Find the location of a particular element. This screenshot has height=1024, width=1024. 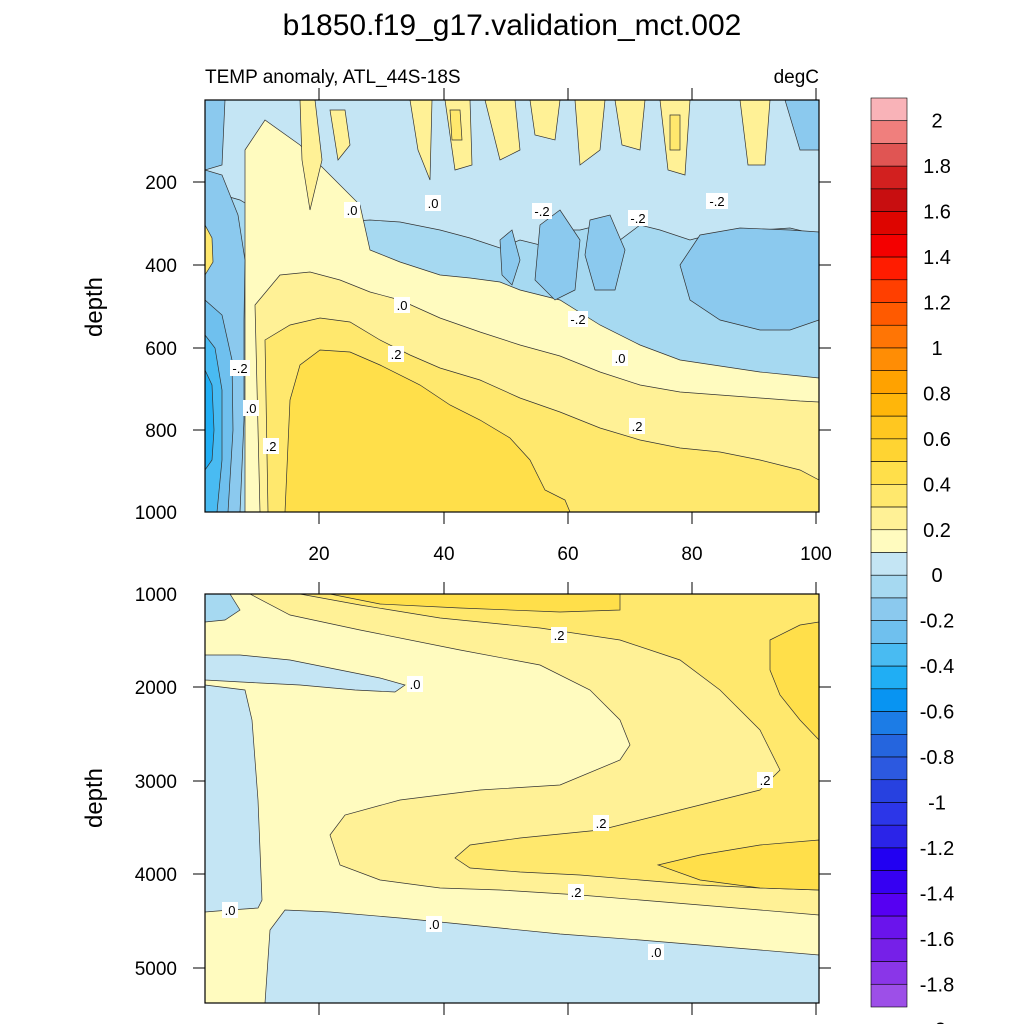

colorbar-label: -1.6 is located at coordinates (937, 940).